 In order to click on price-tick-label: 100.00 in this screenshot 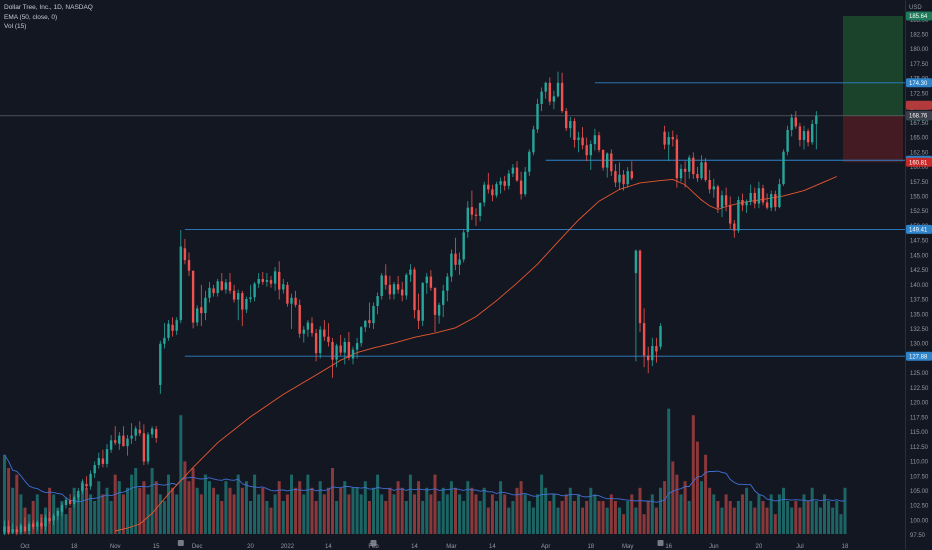, I will do `click(919, 521)`.